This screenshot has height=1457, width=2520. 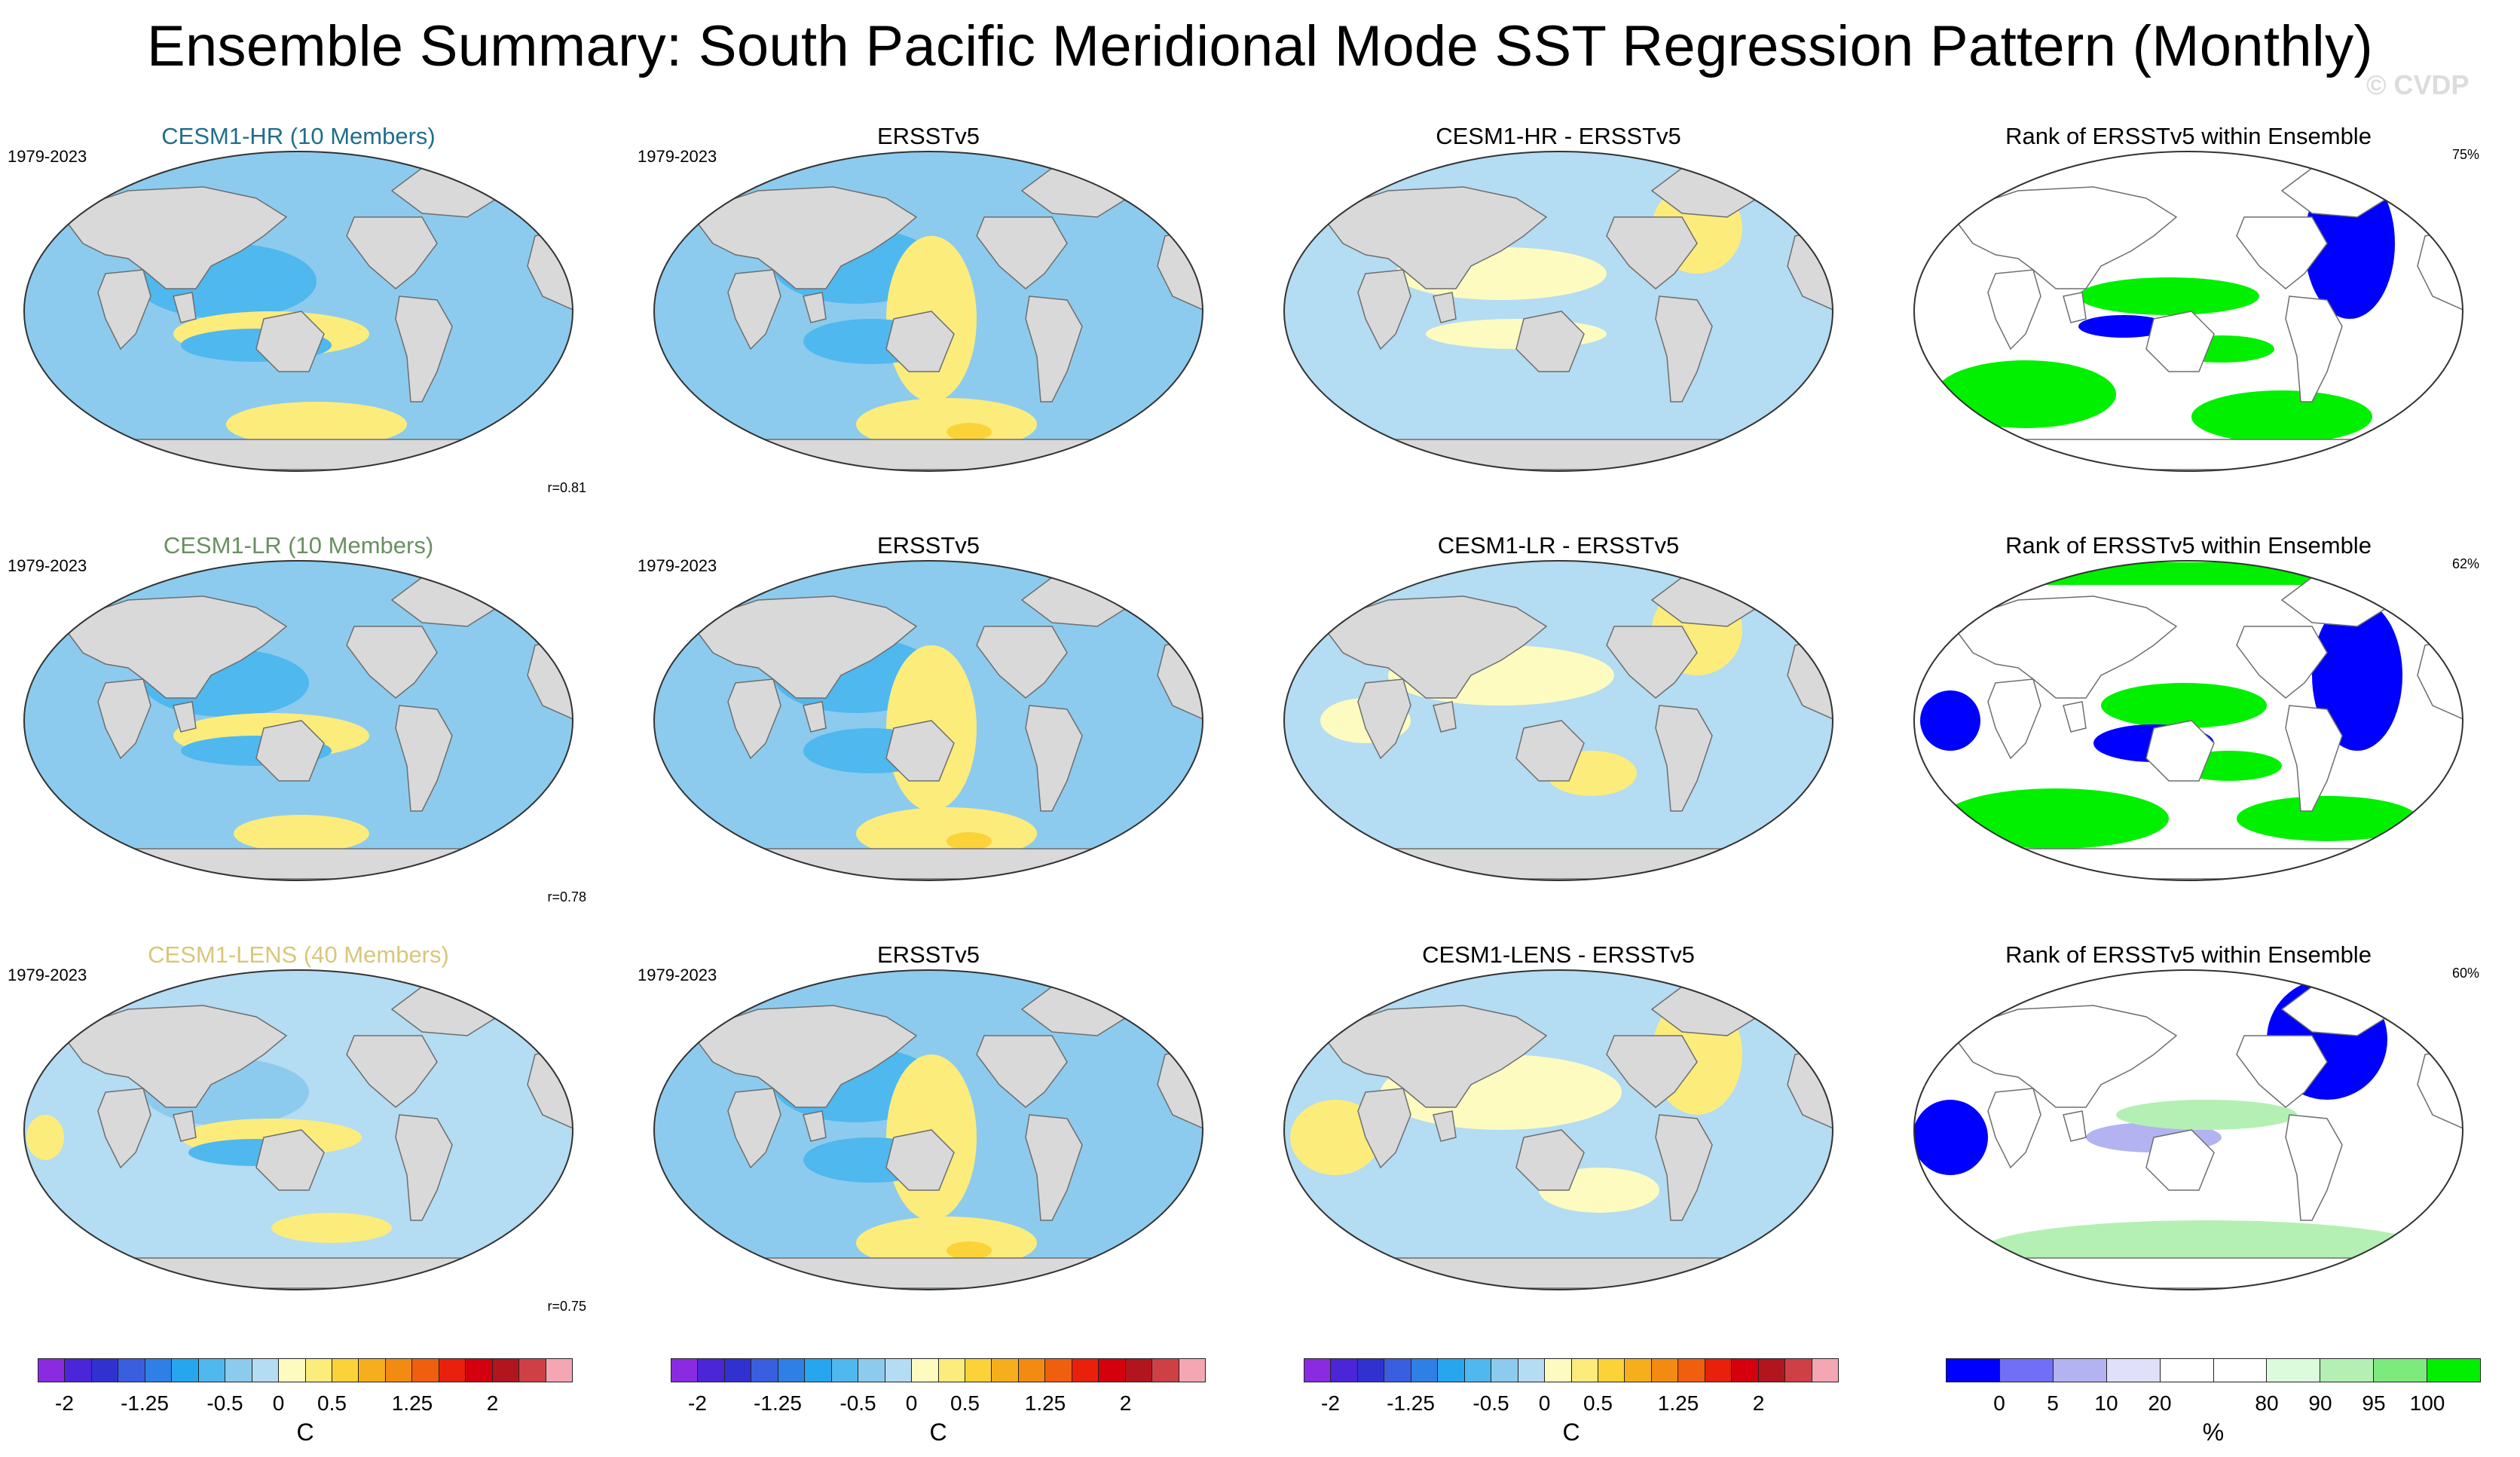 I want to click on colorbar-obs: -2 -1.25 -0.5 0 0.5 1.25 2 C, so click(x=942, y=1402).